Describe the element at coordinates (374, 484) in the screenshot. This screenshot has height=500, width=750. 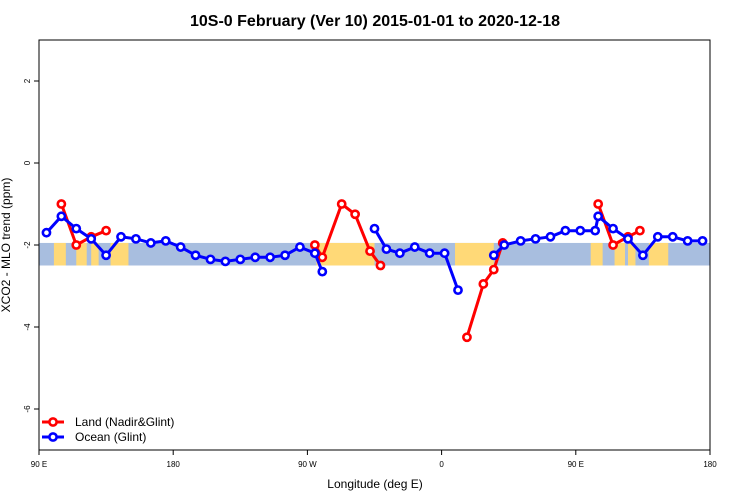
I see `x-axis-label: Longitude (deg E)` at that location.